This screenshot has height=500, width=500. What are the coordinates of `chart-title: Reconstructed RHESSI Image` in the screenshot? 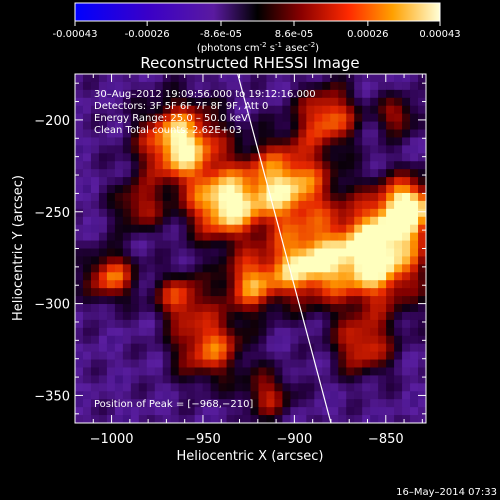 It's located at (249, 63).